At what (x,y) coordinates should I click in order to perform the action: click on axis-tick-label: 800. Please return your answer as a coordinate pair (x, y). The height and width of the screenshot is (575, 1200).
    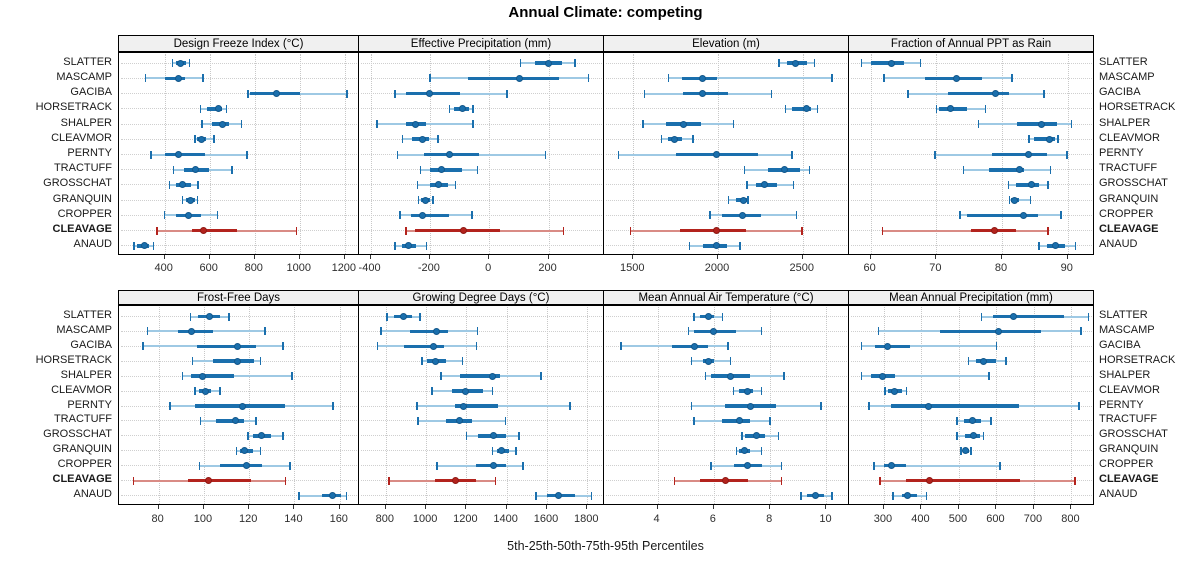
    Looking at the image, I should click on (253, 268).